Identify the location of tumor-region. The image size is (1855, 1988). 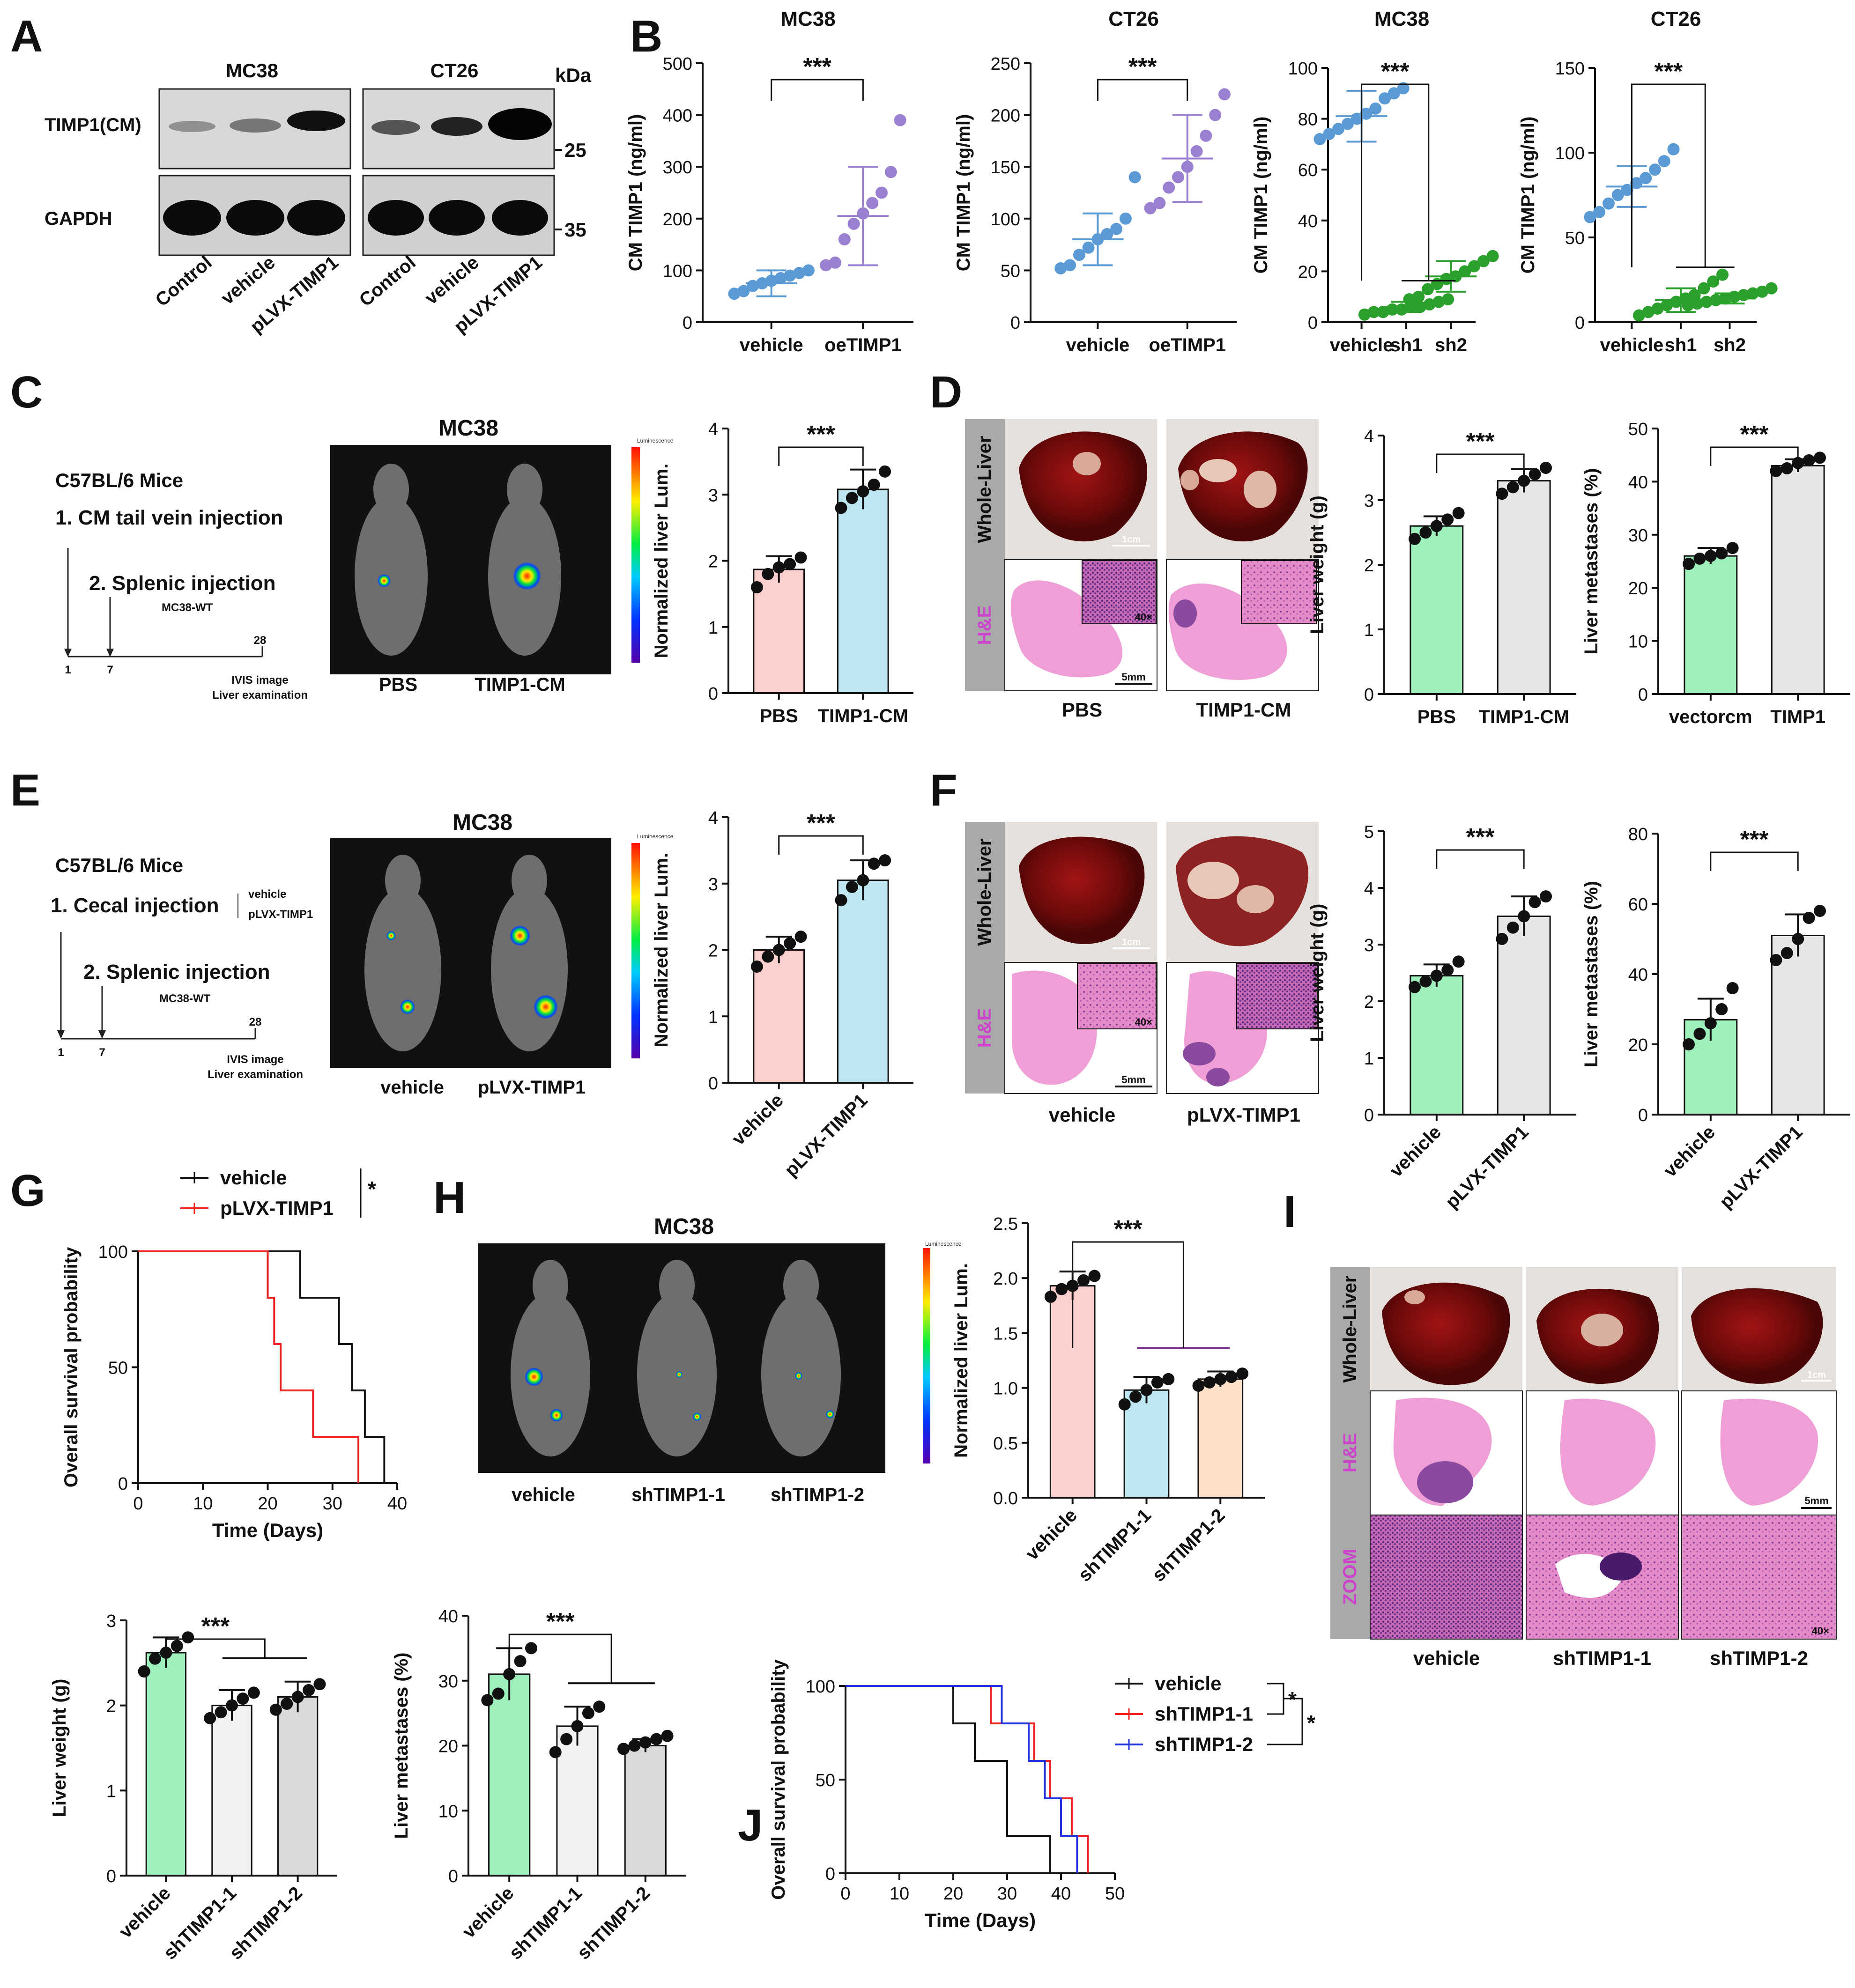
(1445, 1482).